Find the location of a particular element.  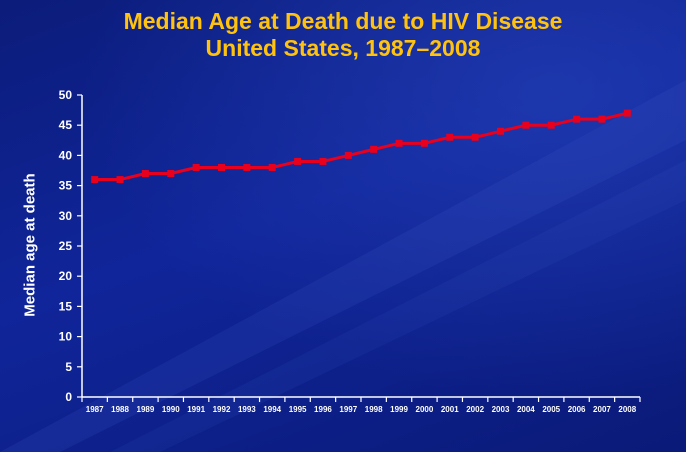

x-tick-label: 2001 is located at coordinates (450, 409).